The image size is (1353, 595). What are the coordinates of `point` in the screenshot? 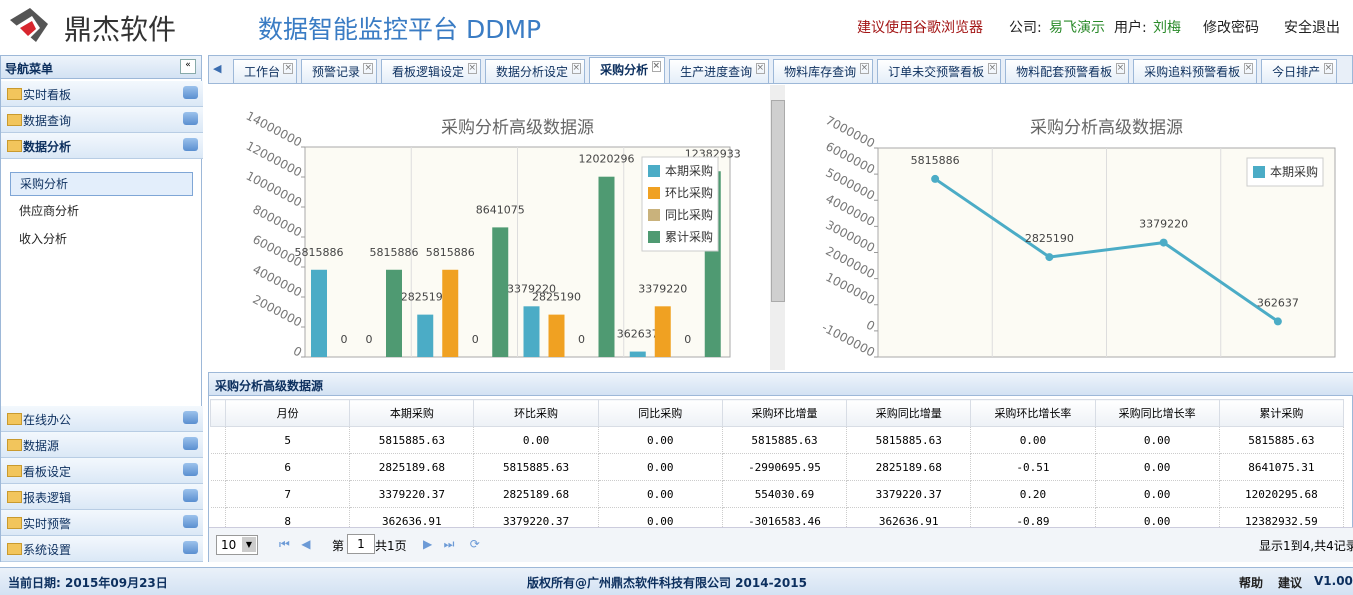 It's located at (935, 178).